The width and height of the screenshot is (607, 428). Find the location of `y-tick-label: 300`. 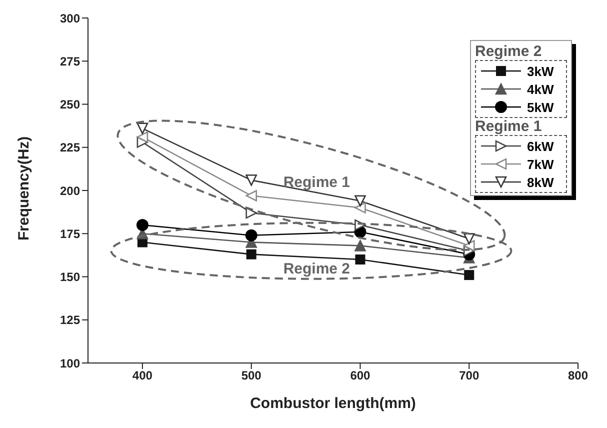

y-tick-label: 300 is located at coordinates (70, 18).